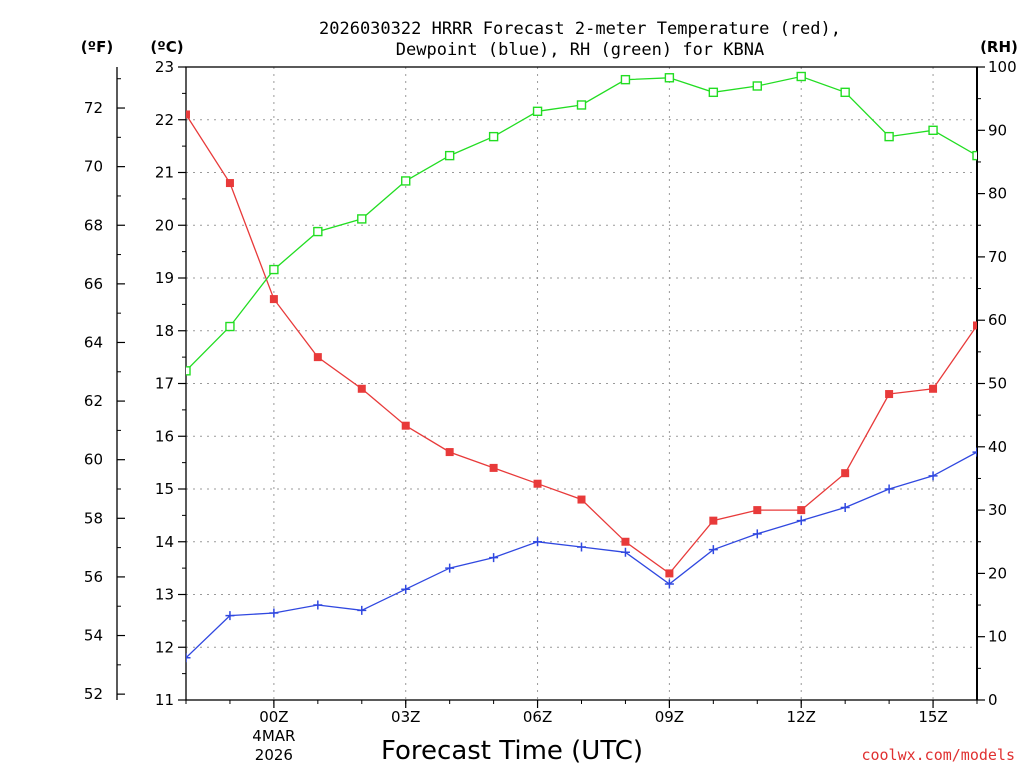 This screenshot has width=1024, height=772. Describe the element at coordinates (669, 717) in the screenshot. I see `x-tick-label: 09Z` at that location.